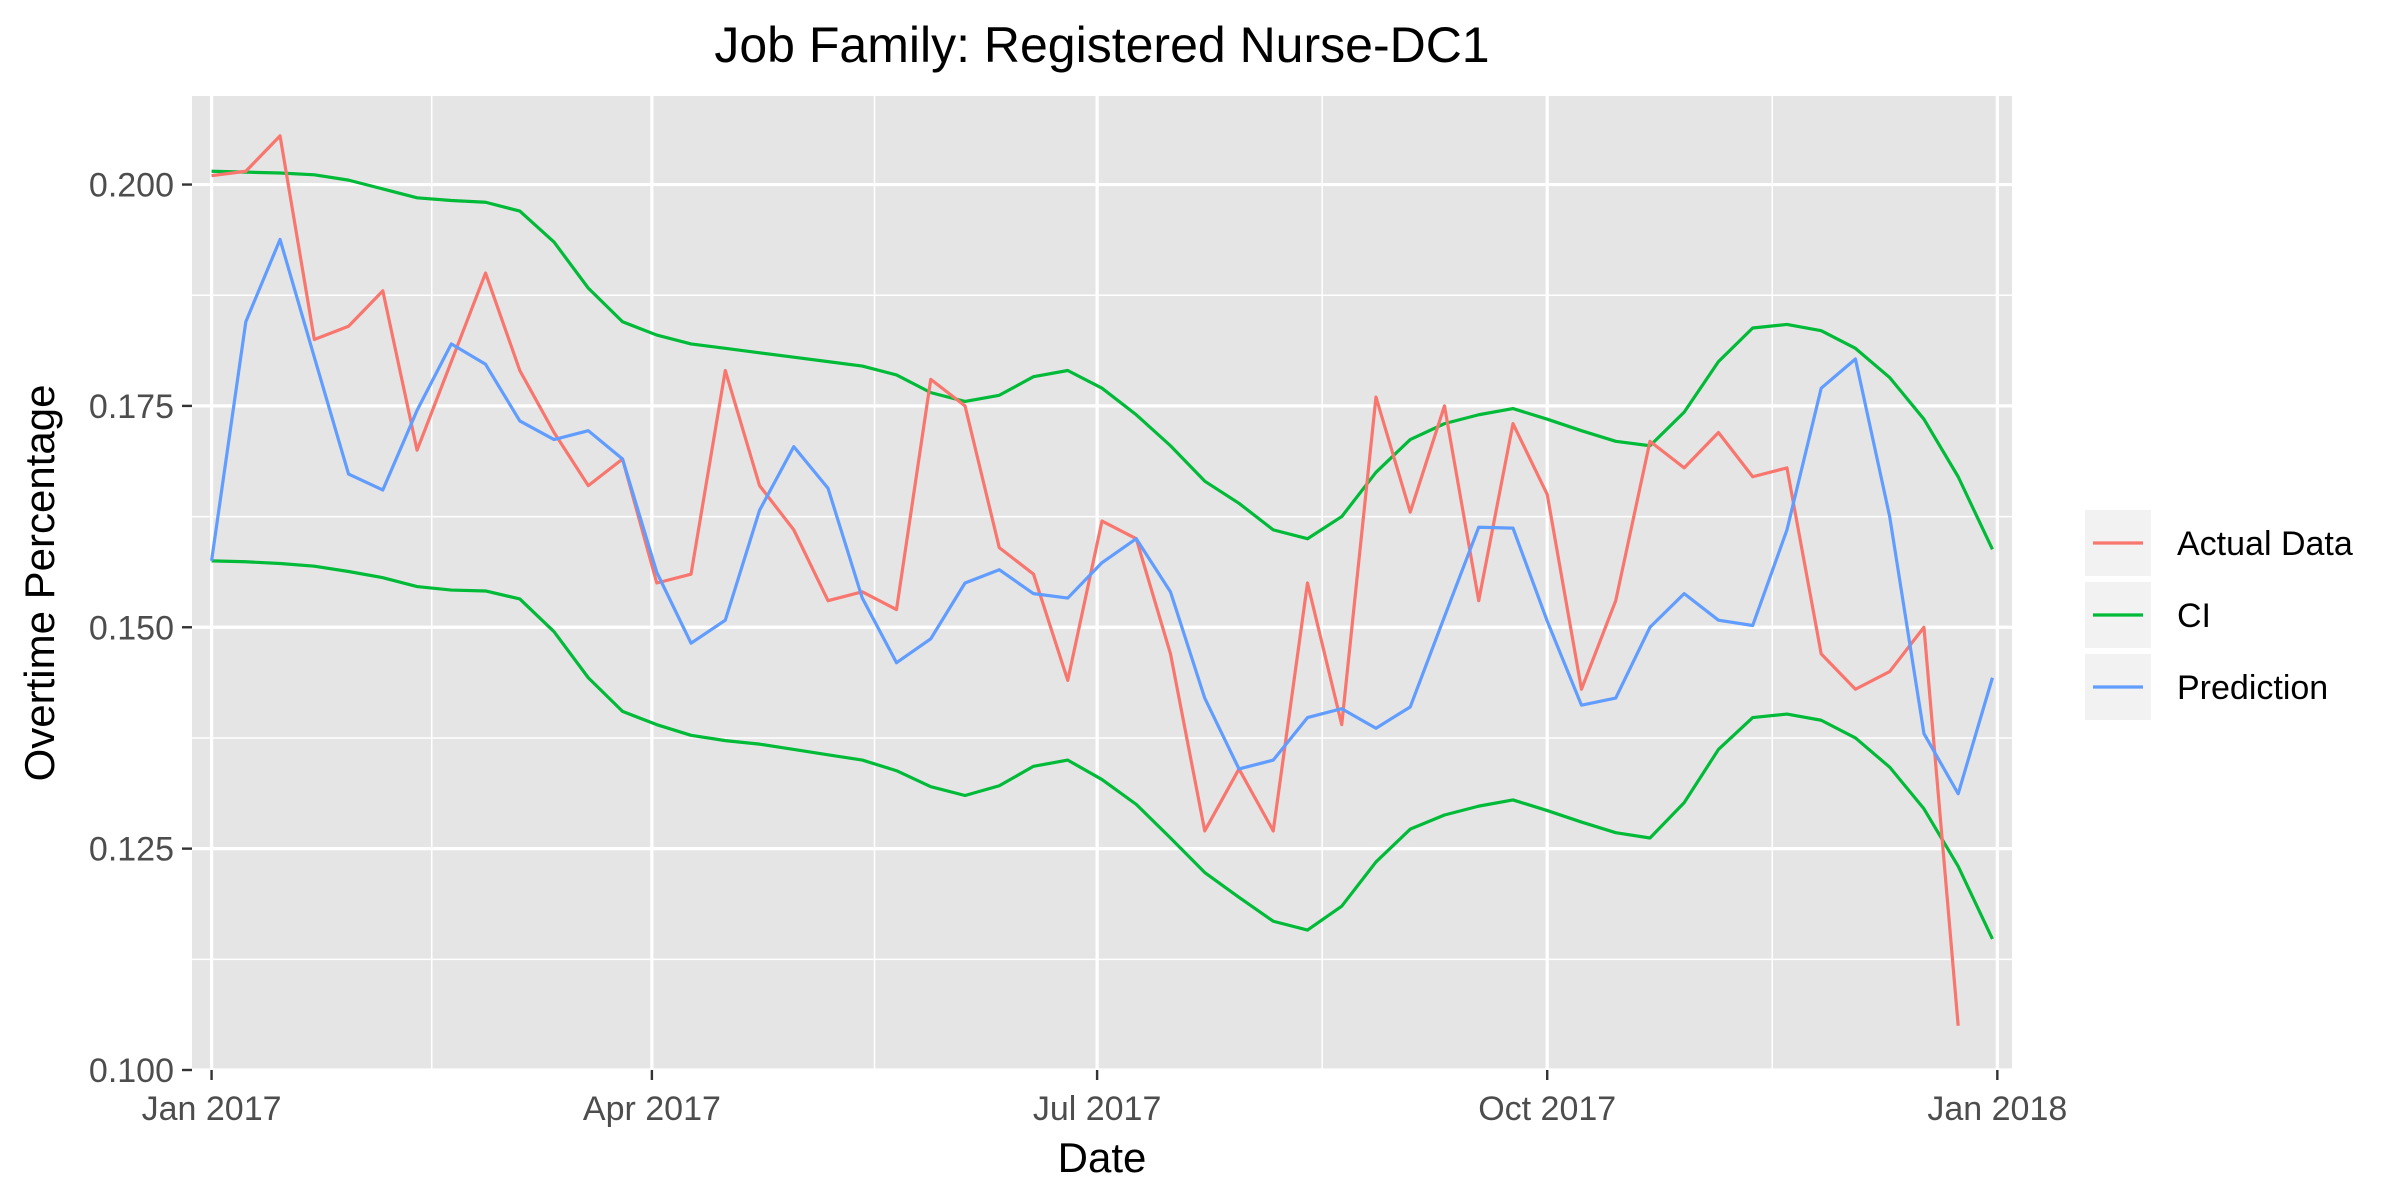  What do you see at coordinates (1102, 1157) in the screenshot?
I see `x-axis-title: Date` at bounding box center [1102, 1157].